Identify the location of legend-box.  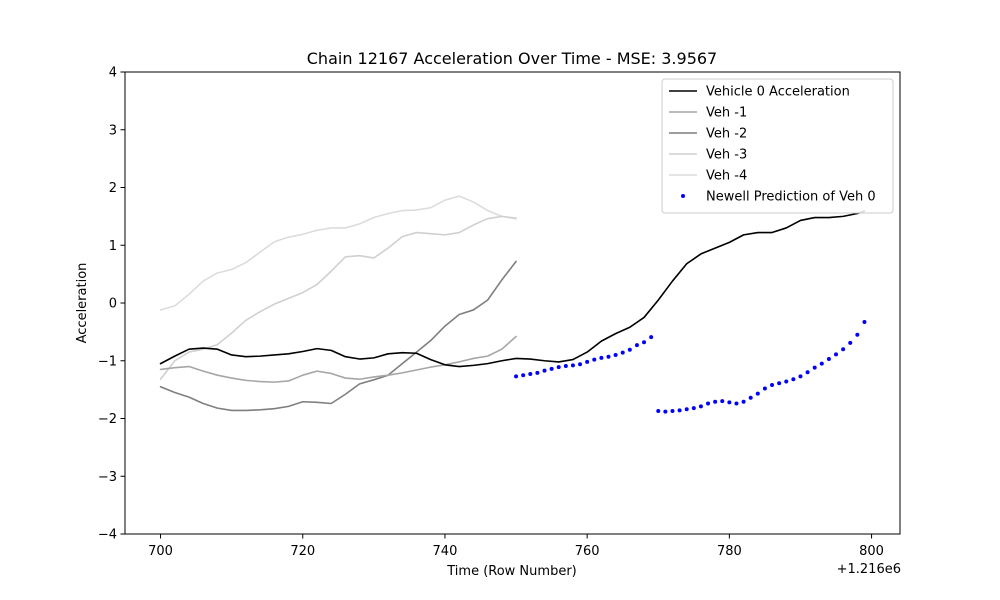
(777, 146).